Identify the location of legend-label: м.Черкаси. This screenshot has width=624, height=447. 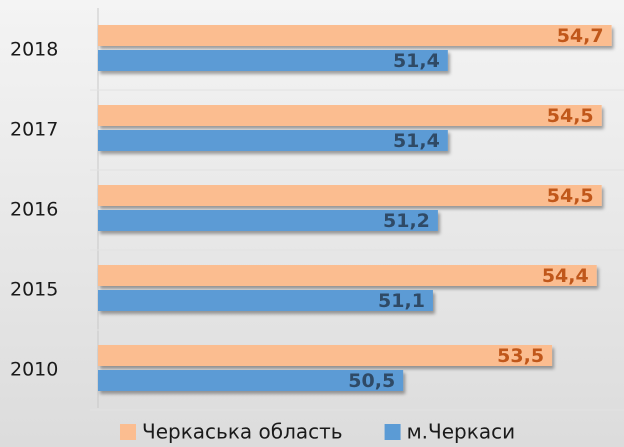
(461, 432).